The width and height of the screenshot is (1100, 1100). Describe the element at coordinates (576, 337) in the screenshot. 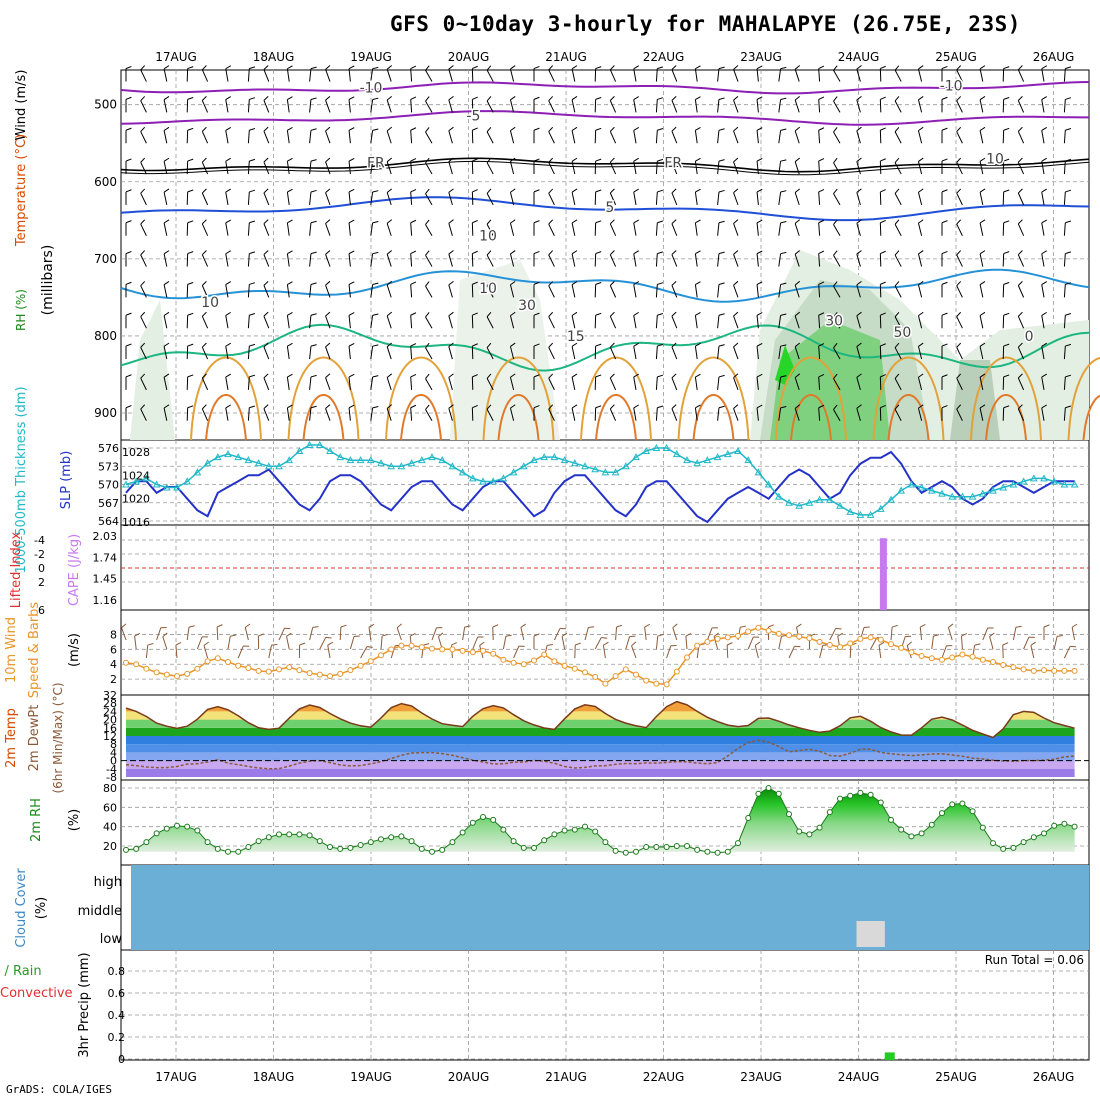

I see `contour-label: 15` at that location.